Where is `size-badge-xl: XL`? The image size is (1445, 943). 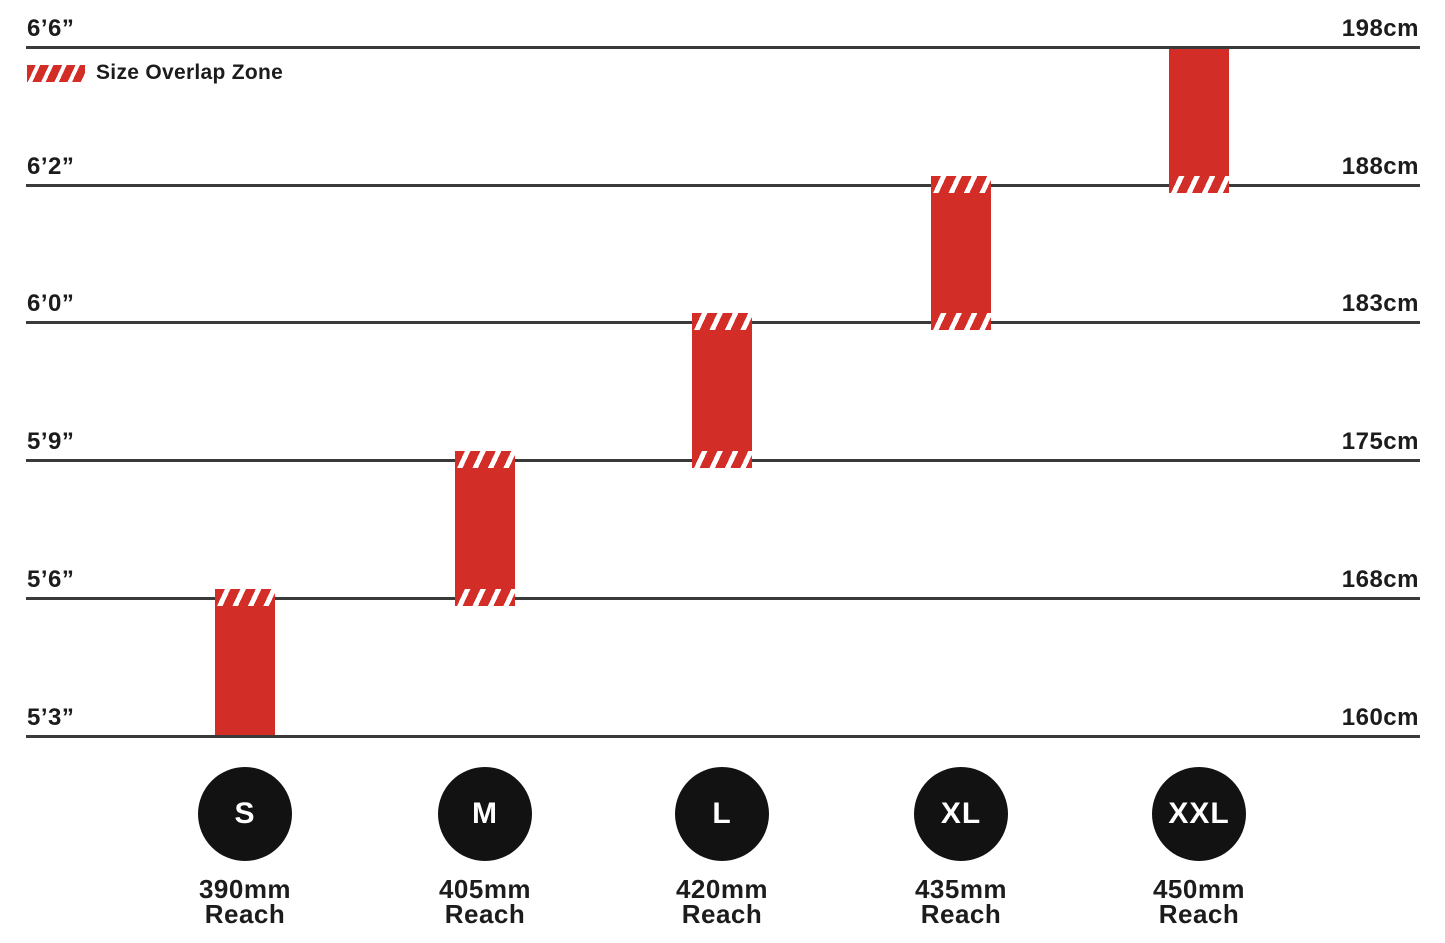
size-badge-xl: XL is located at coordinates (961, 814).